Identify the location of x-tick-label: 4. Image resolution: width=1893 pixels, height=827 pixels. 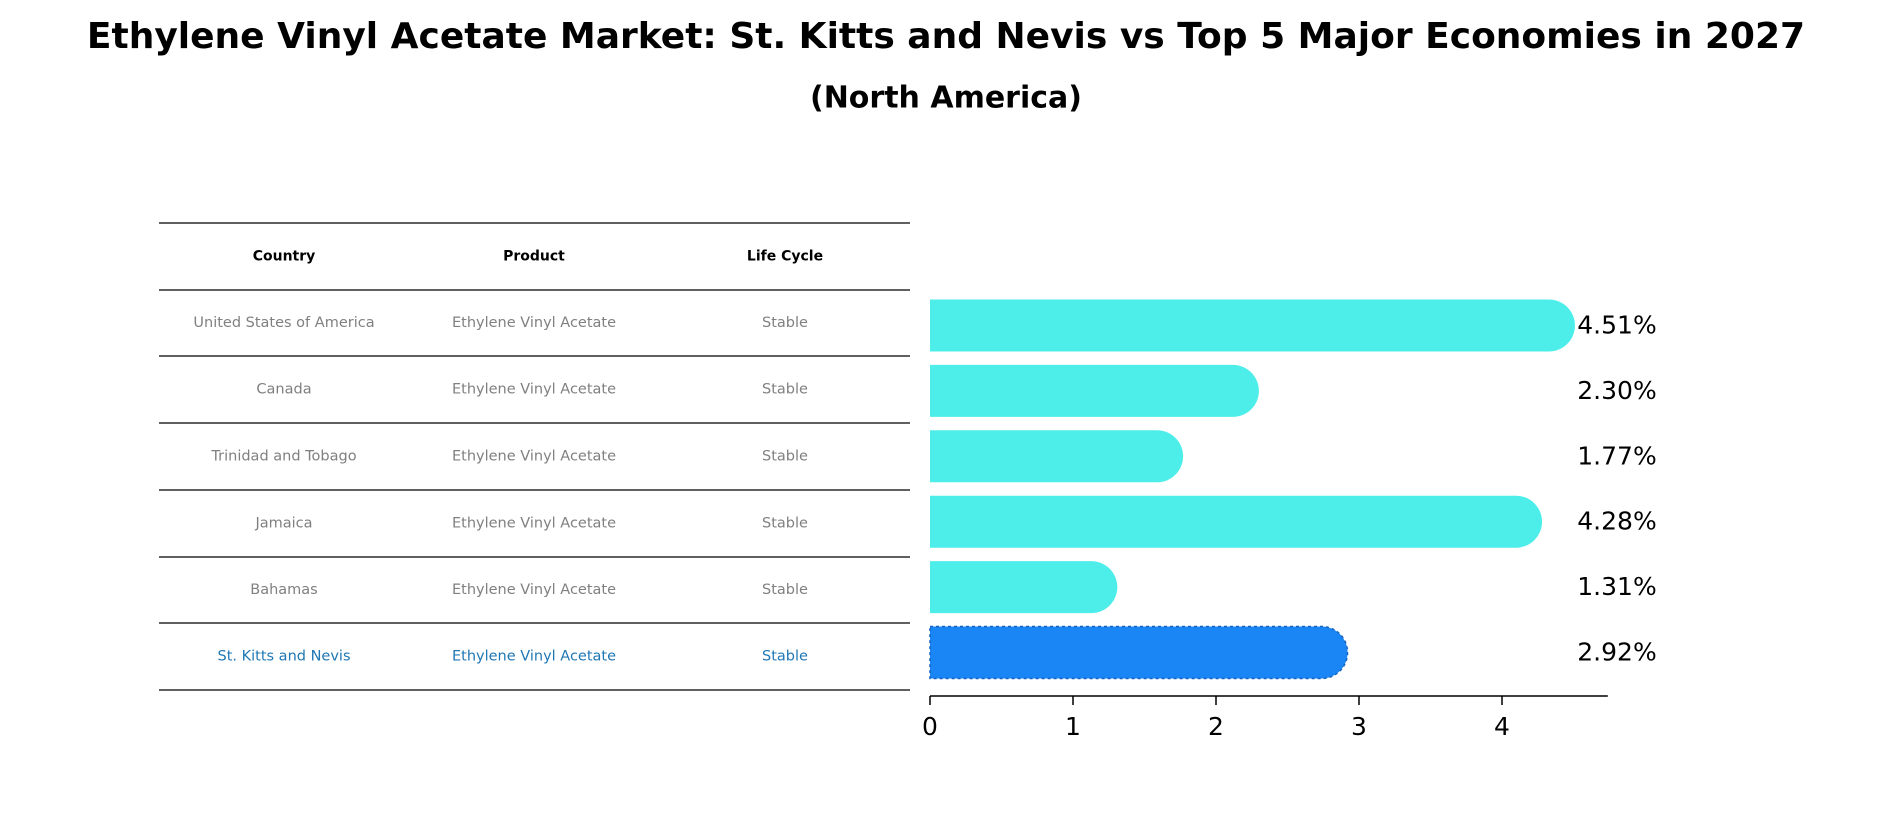
(1502, 726).